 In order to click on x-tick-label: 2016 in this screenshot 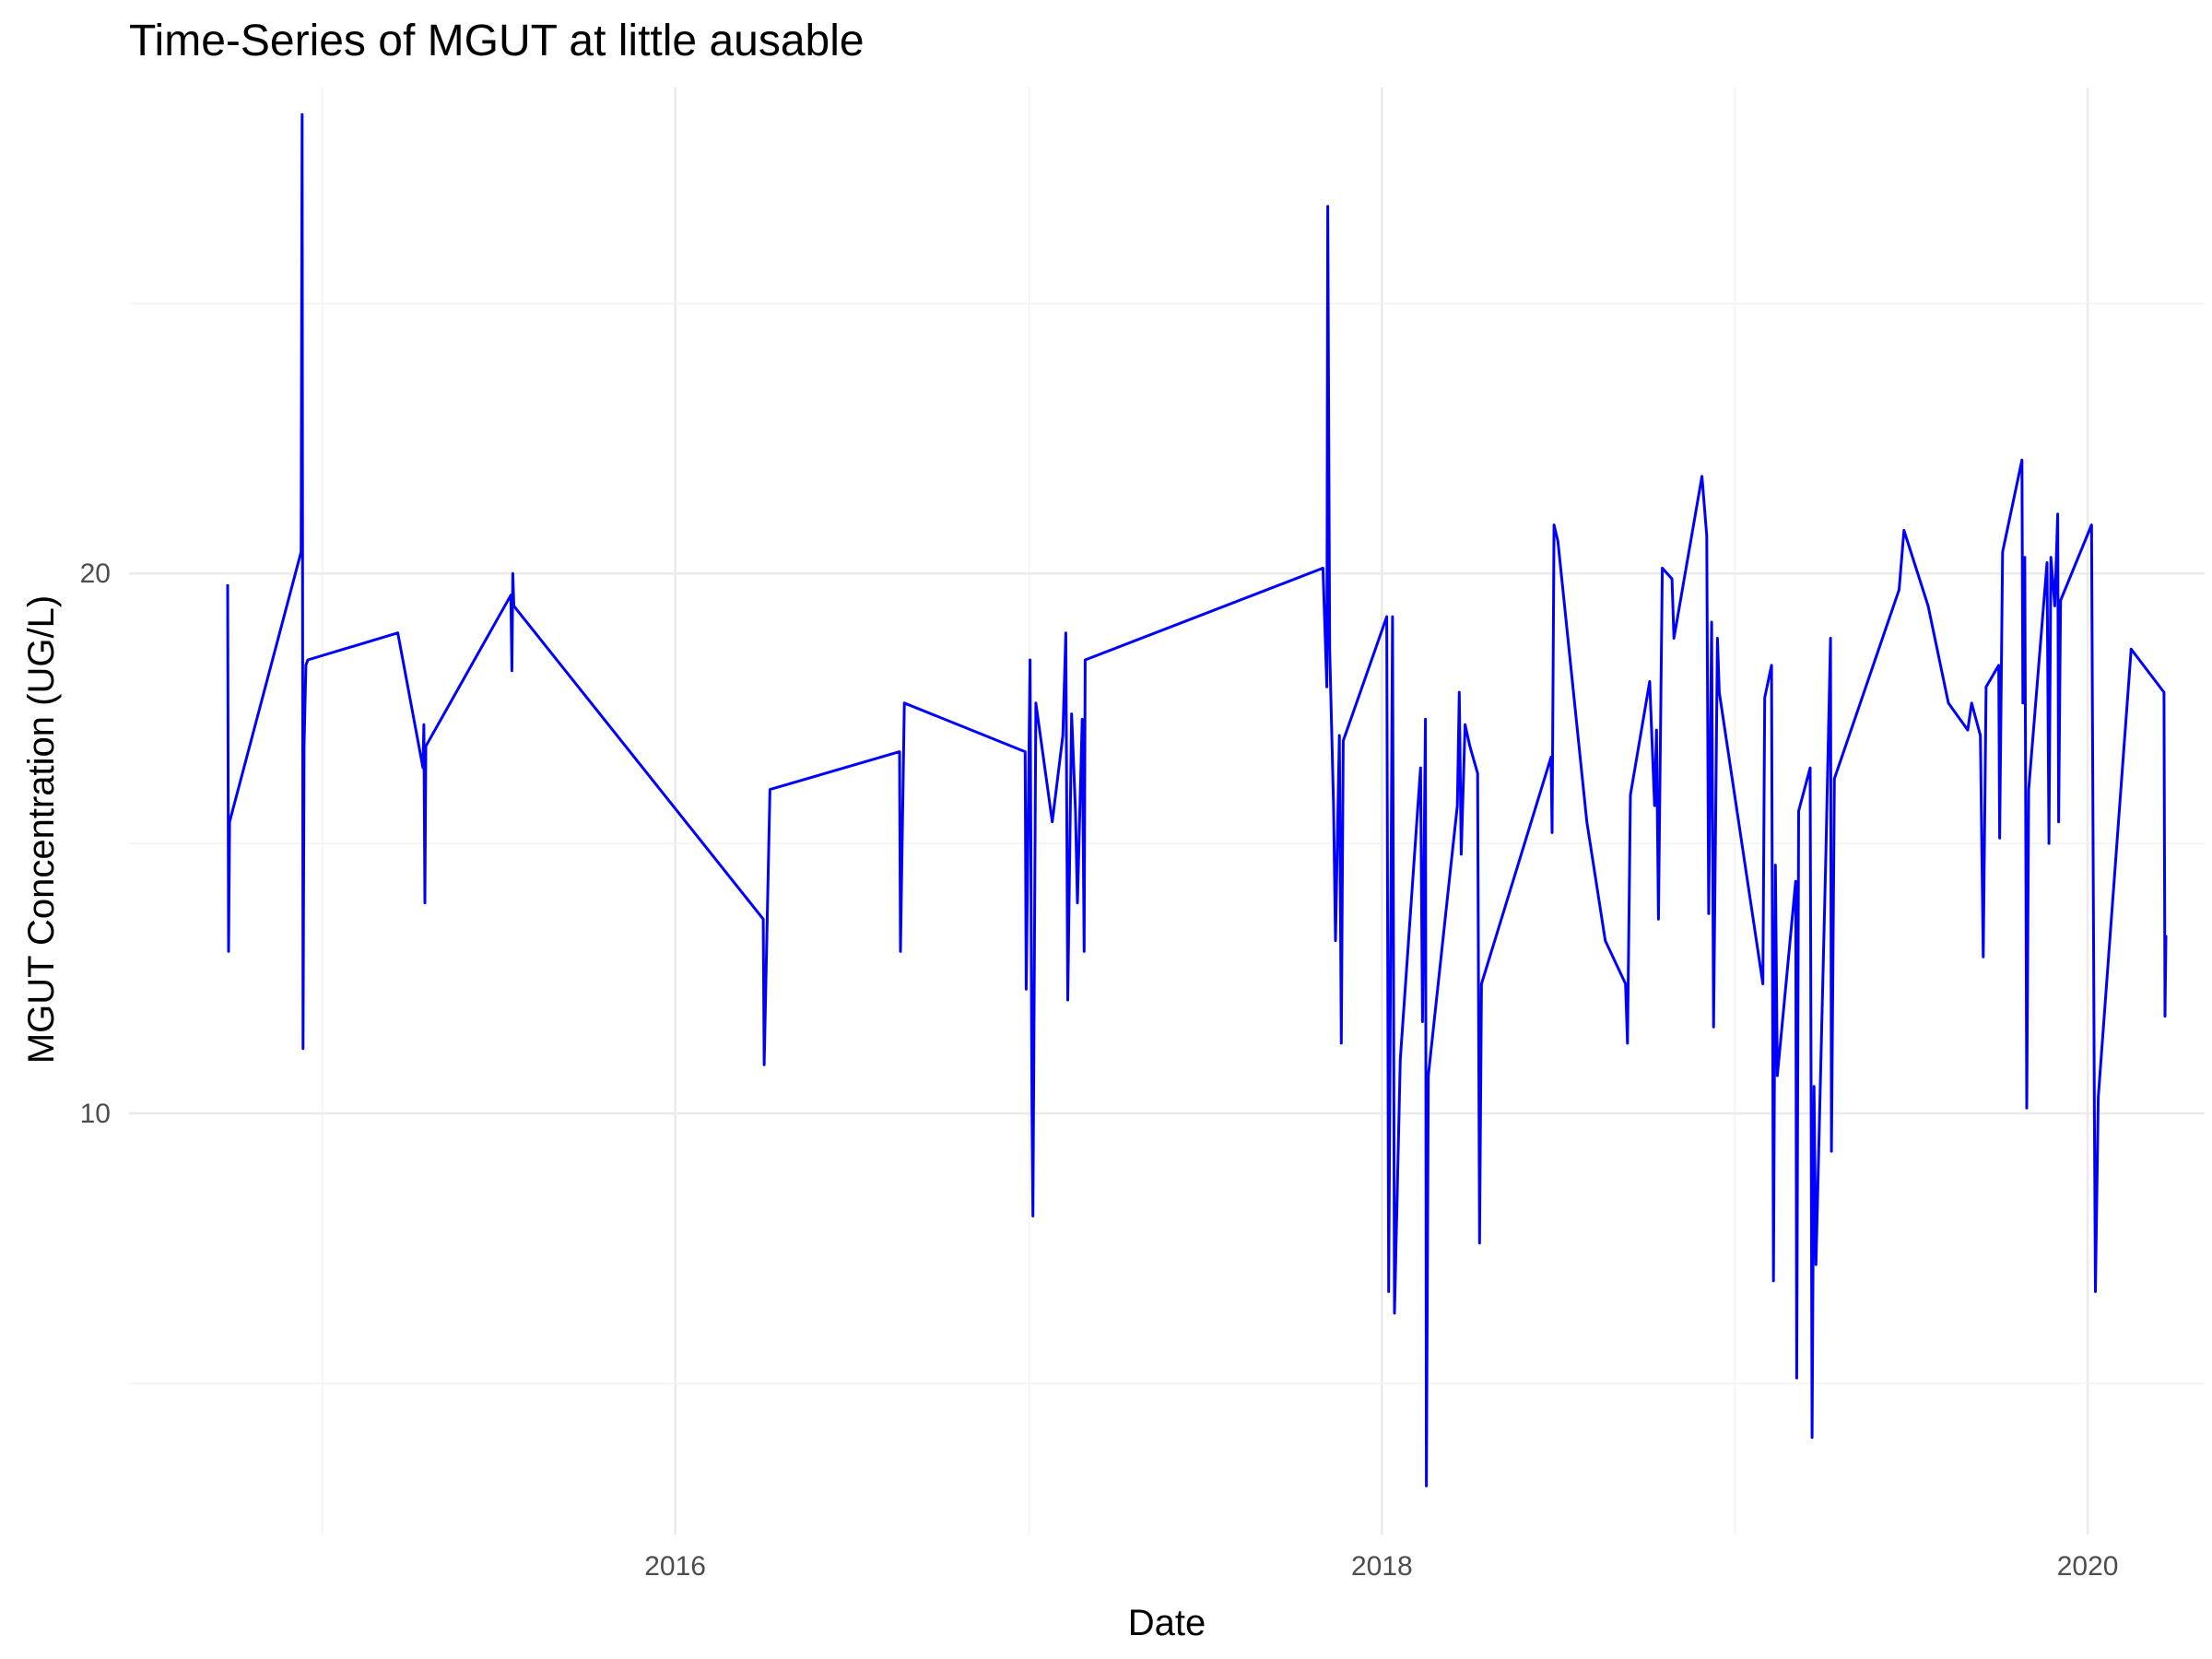, I will do `click(675, 1566)`.